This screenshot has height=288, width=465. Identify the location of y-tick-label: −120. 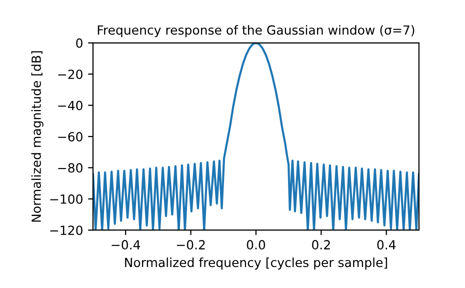
(66, 231).